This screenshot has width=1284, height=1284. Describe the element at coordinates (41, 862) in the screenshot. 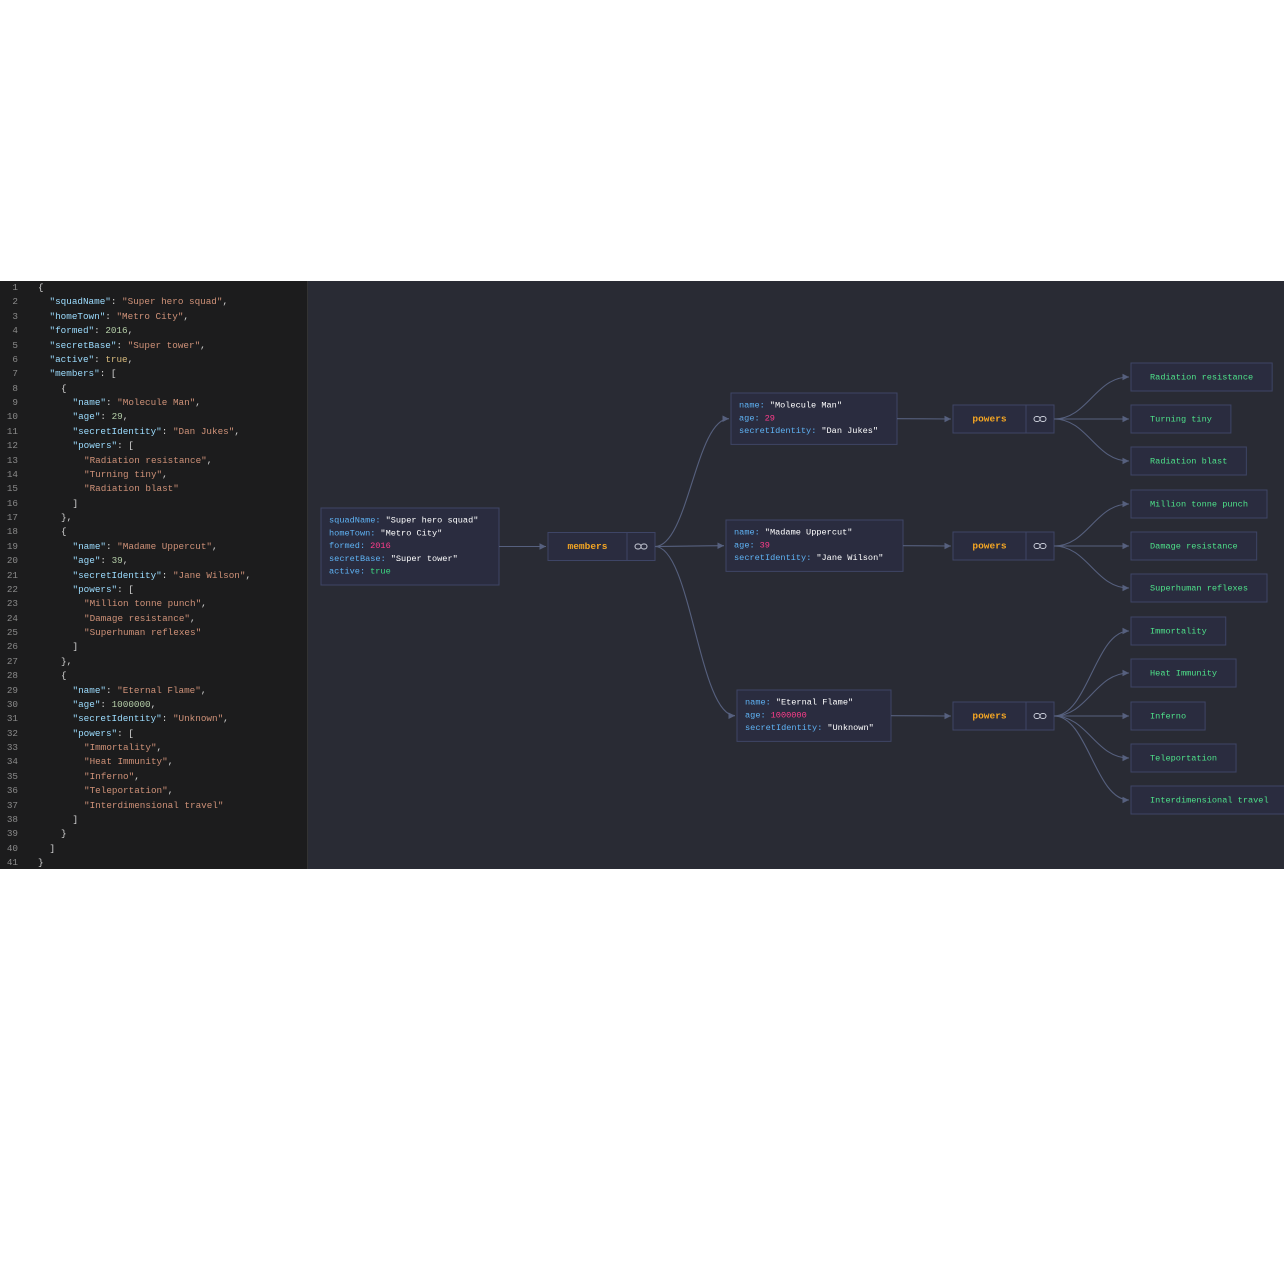

I see `code-token: }` at that location.